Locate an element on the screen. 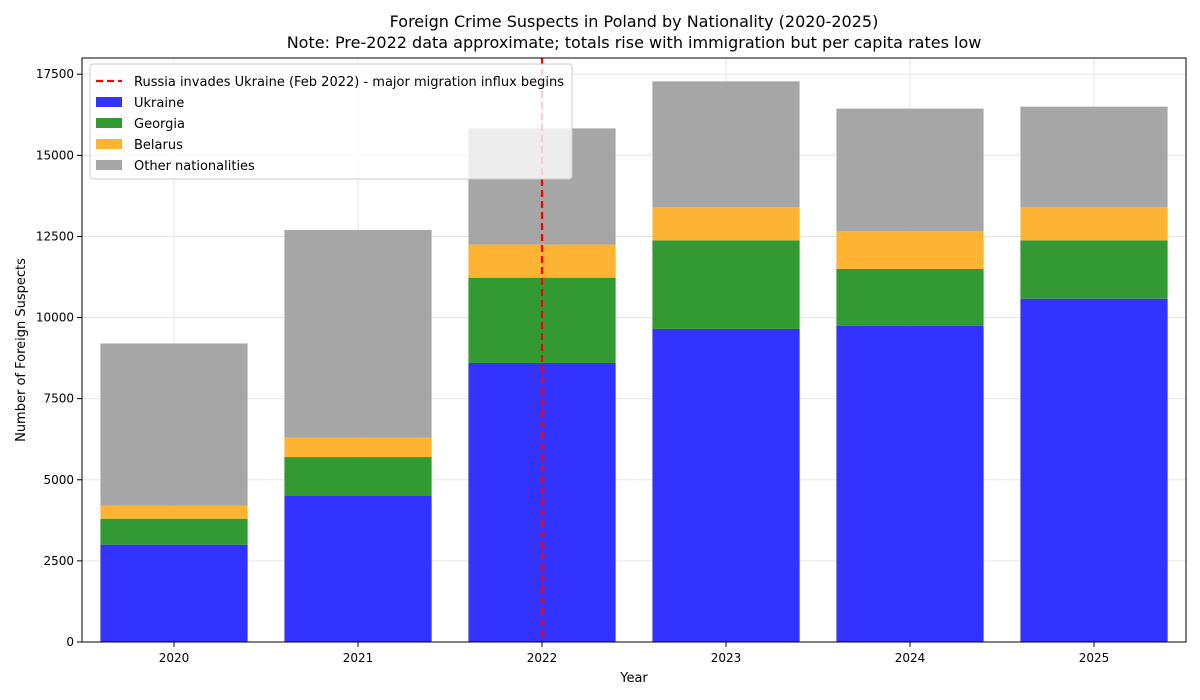 The height and width of the screenshot is (700, 1200). y-tick-label: 0 is located at coordinates (70, 642).